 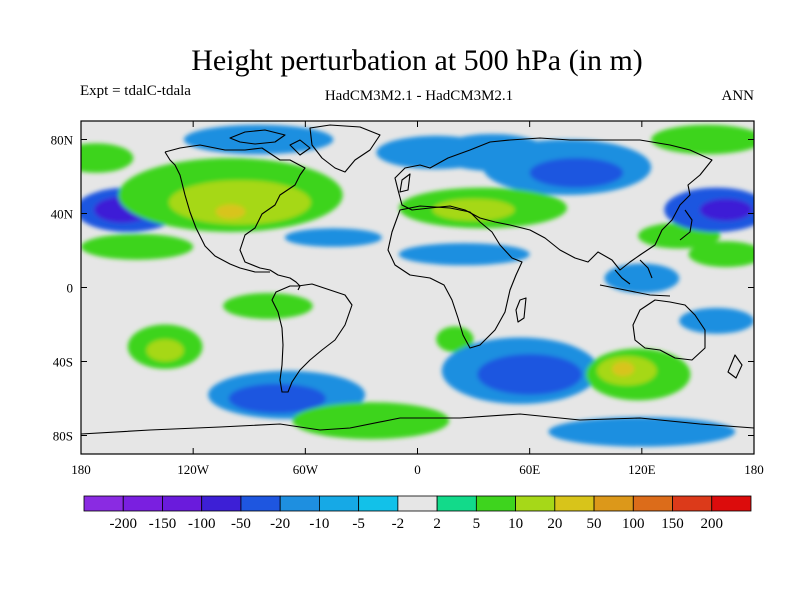 What do you see at coordinates (553, 204) in the screenshot?
I see `coast-eurasia` at bounding box center [553, 204].